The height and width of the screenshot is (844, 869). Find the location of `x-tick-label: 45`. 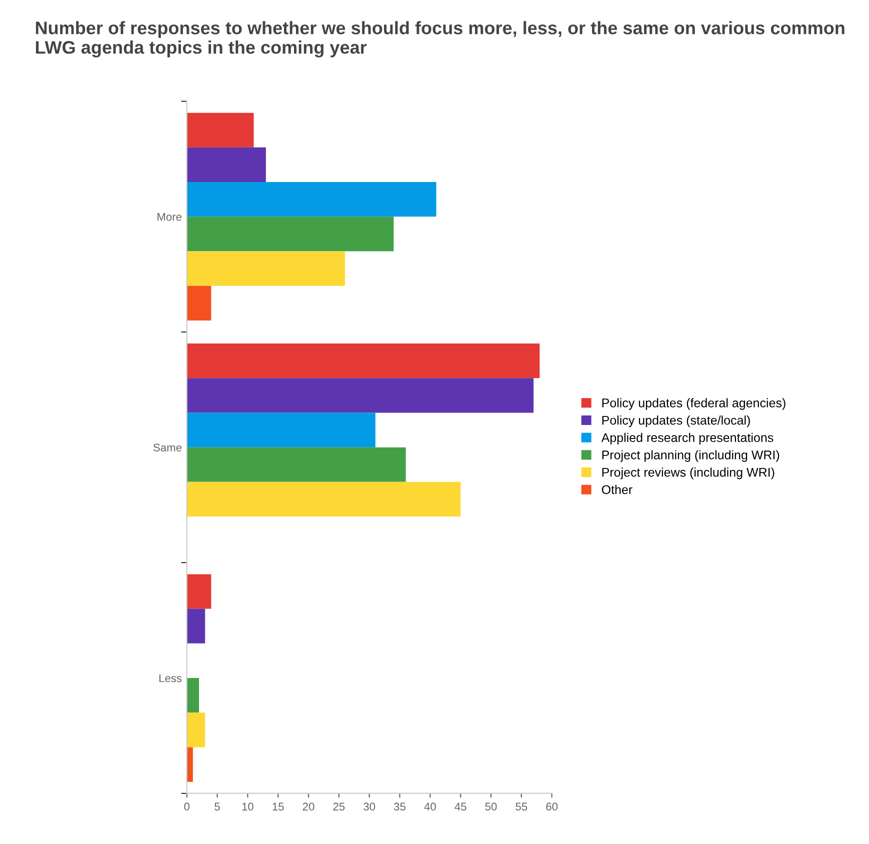

x-tick-label: 45 is located at coordinates (460, 806).